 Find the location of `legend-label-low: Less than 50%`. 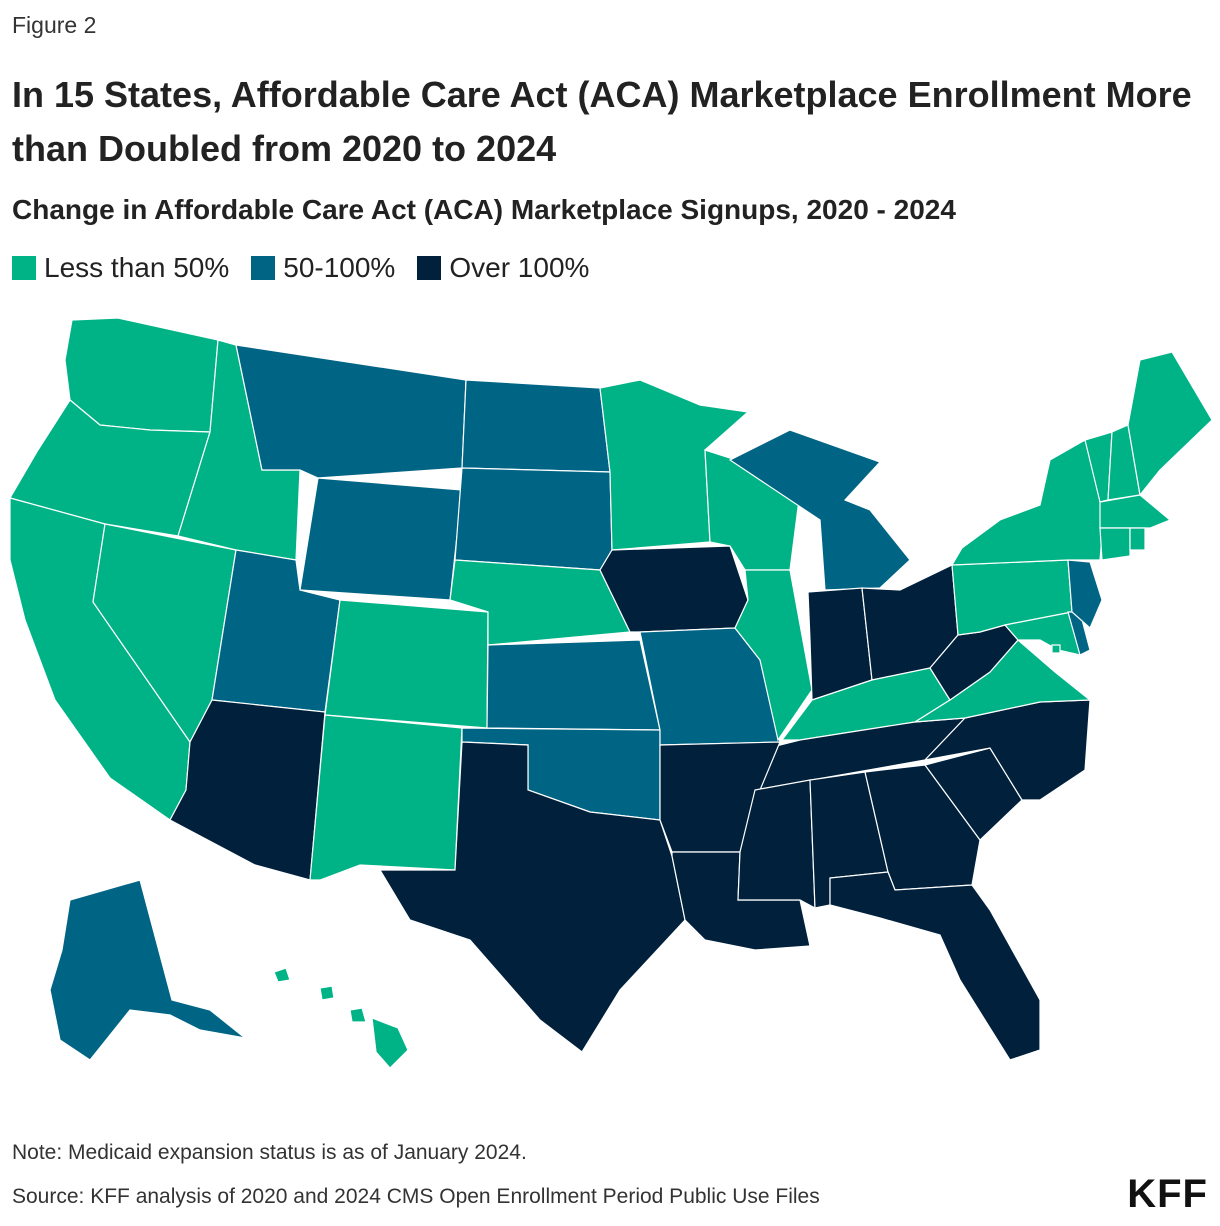

legend-label-low: Less than 50% is located at coordinates (137, 267).